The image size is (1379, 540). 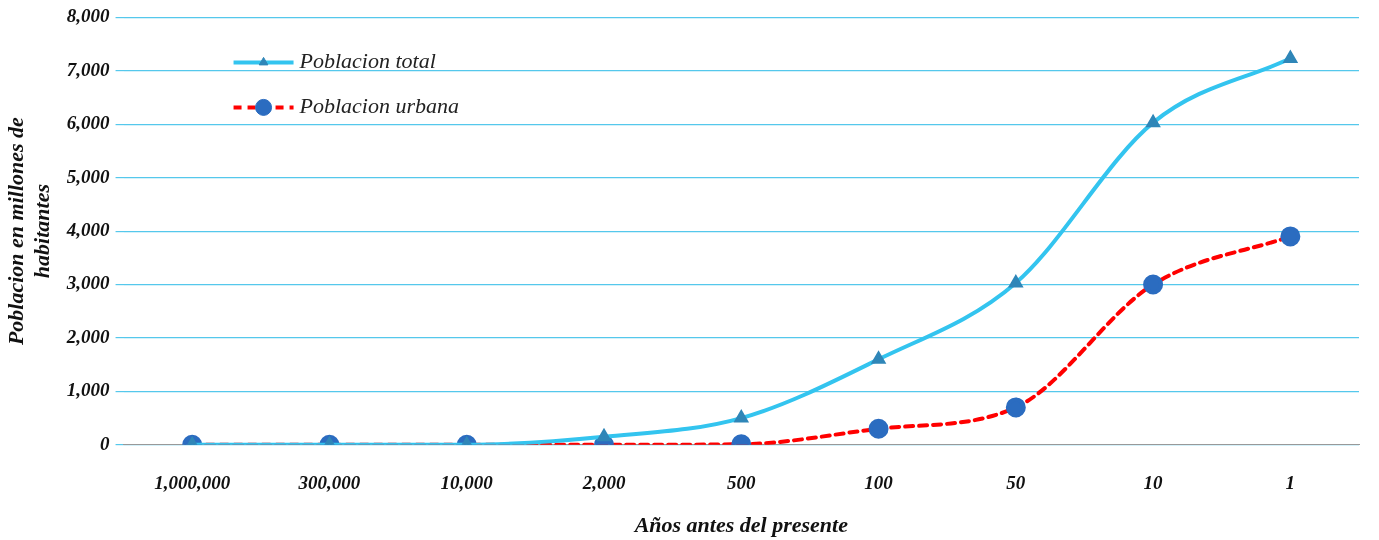 What do you see at coordinates (1290, 483) in the screenshot?
I see `x-tick-label: 1` at bounding box center [1290, 483].